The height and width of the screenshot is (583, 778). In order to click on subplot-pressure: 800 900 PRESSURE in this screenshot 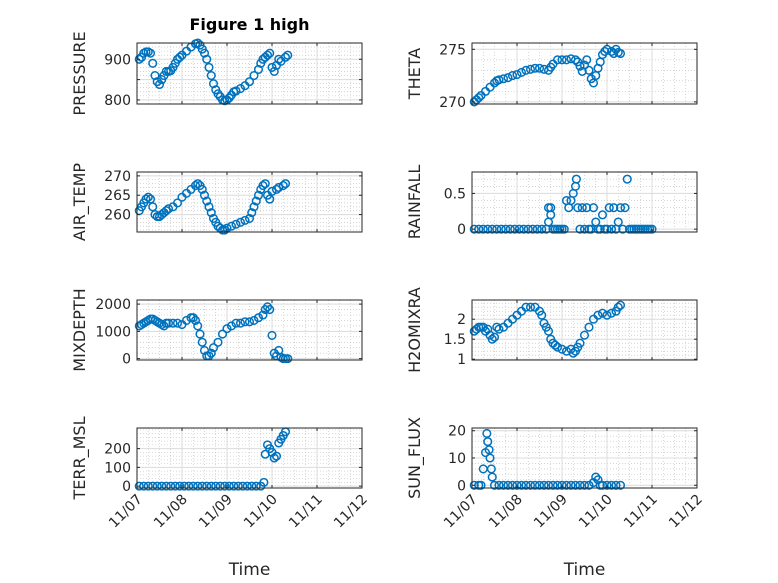, I will do `click(216, 73)`.